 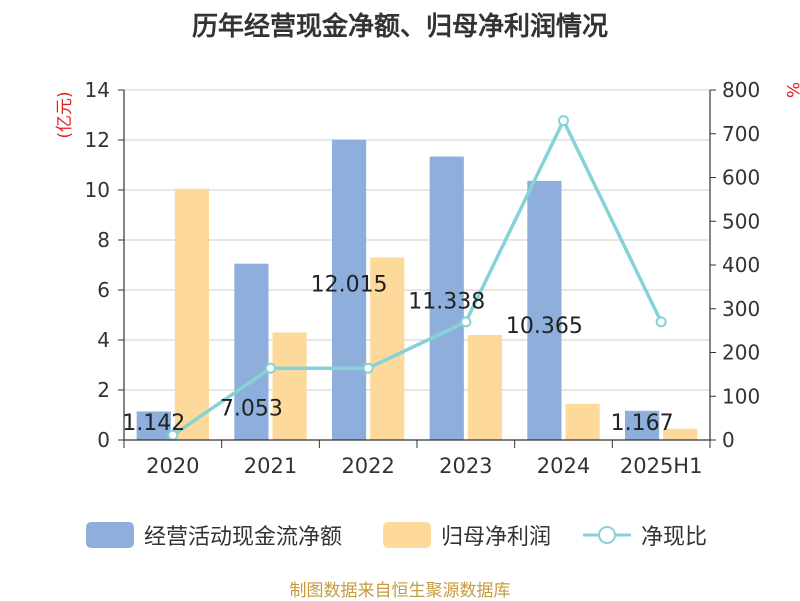 What do you see at coordinates (349, 285) in the screenshot?
I see `cashflow-data-label: 12.015` at bounding box center [349, 285].